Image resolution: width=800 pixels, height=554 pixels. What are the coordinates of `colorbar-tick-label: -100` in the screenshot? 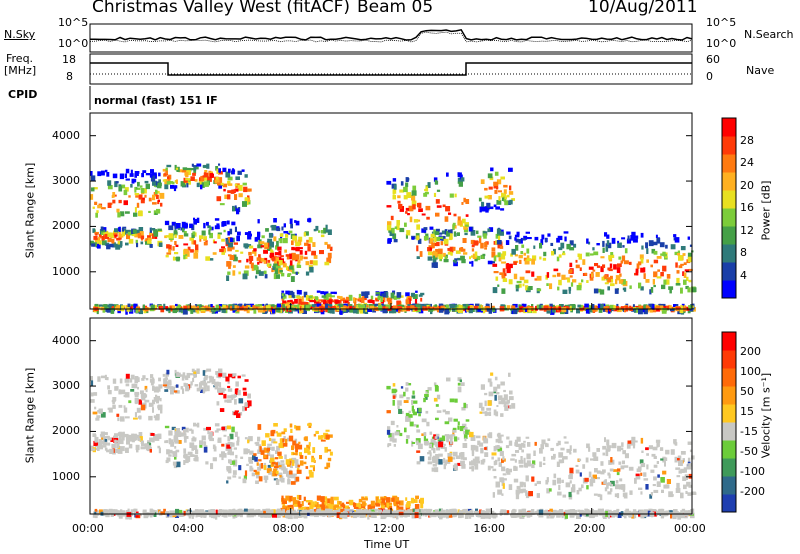 It's located at (752, 471).